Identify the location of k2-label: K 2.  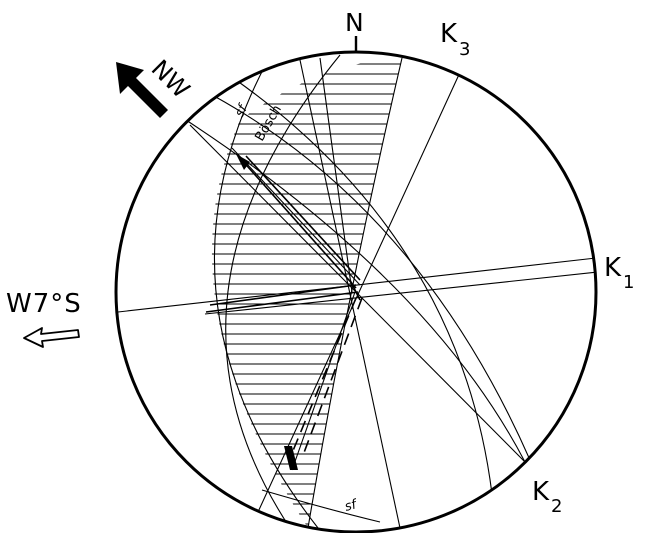
(547, 497).